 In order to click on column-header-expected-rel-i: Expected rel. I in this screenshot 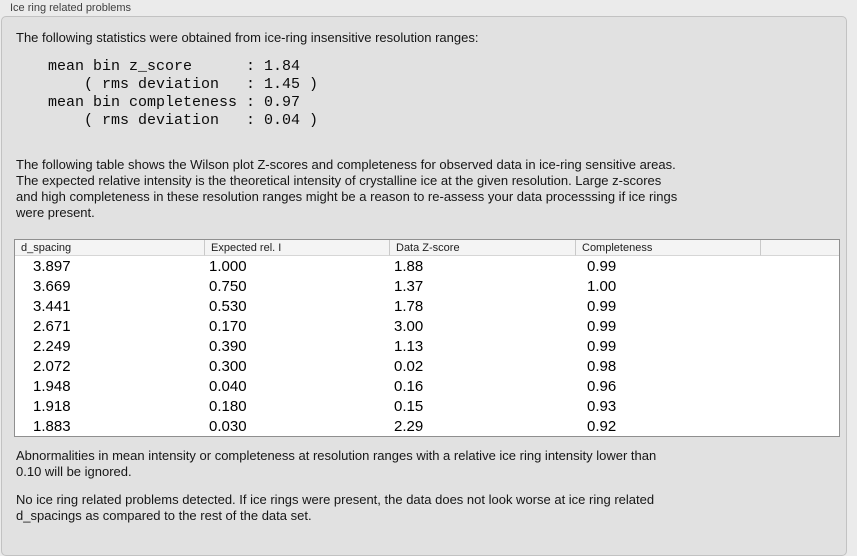, I will do `click(296, 248)`.